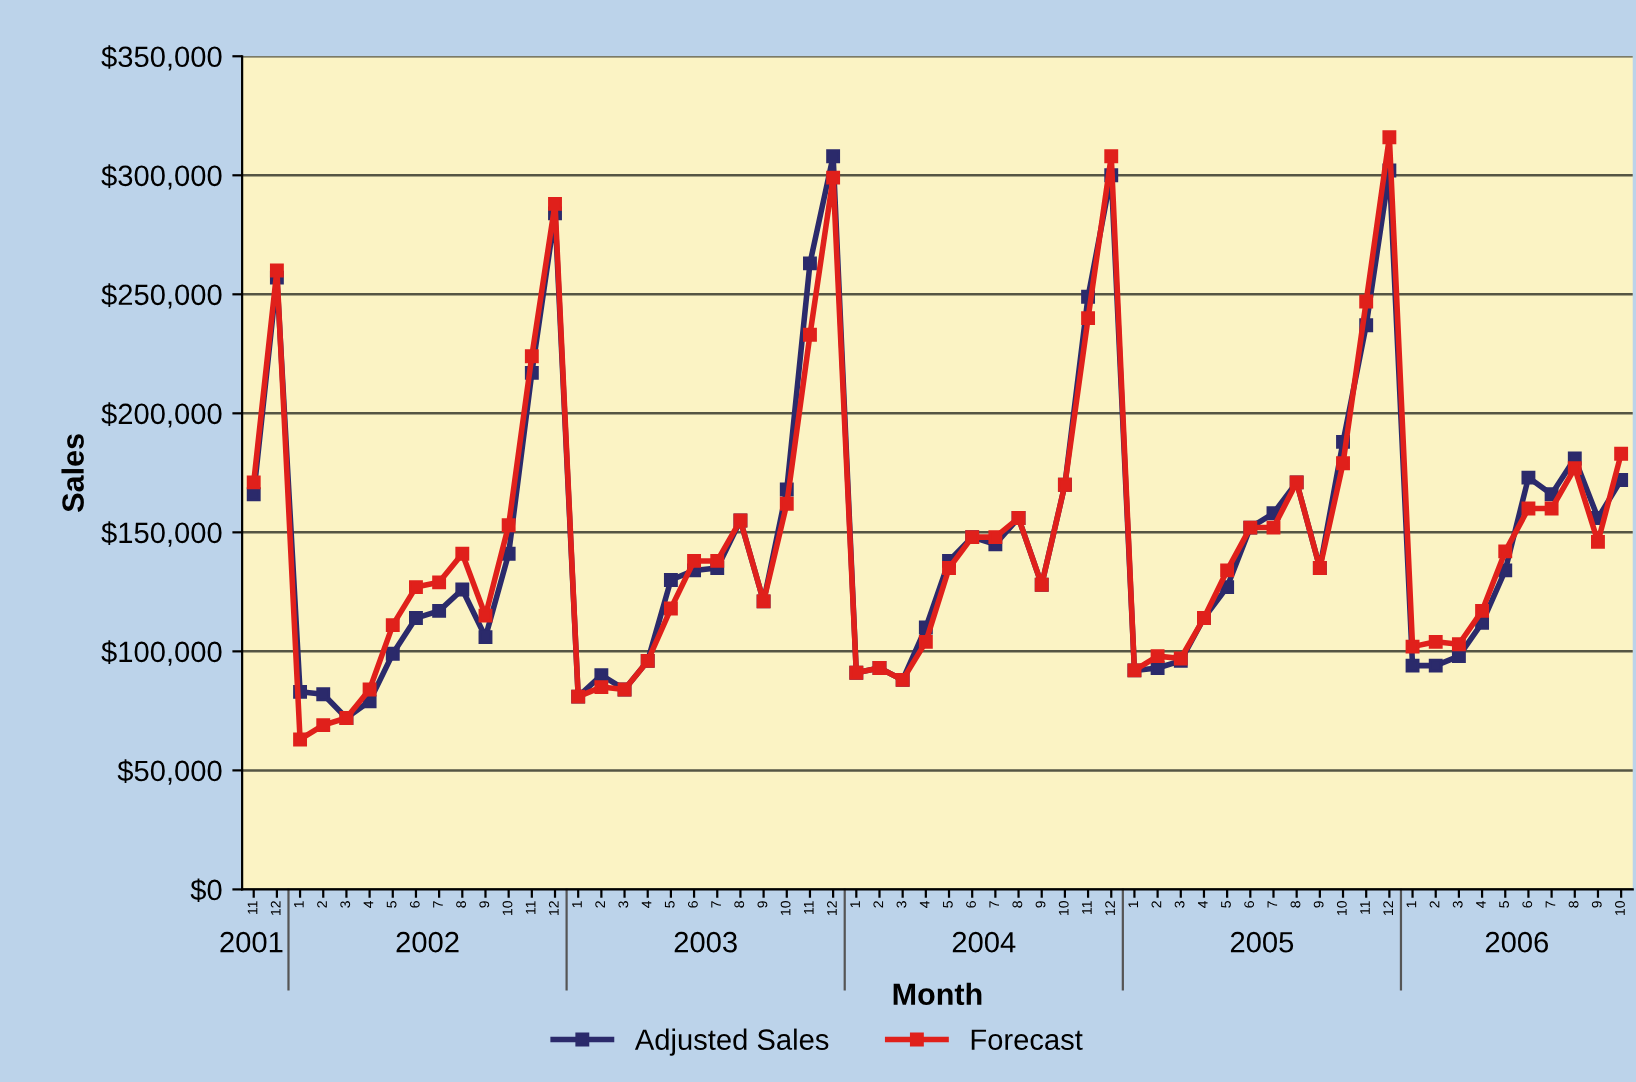  I want to click on y-tick-label: $50,000, so click(169, 772).